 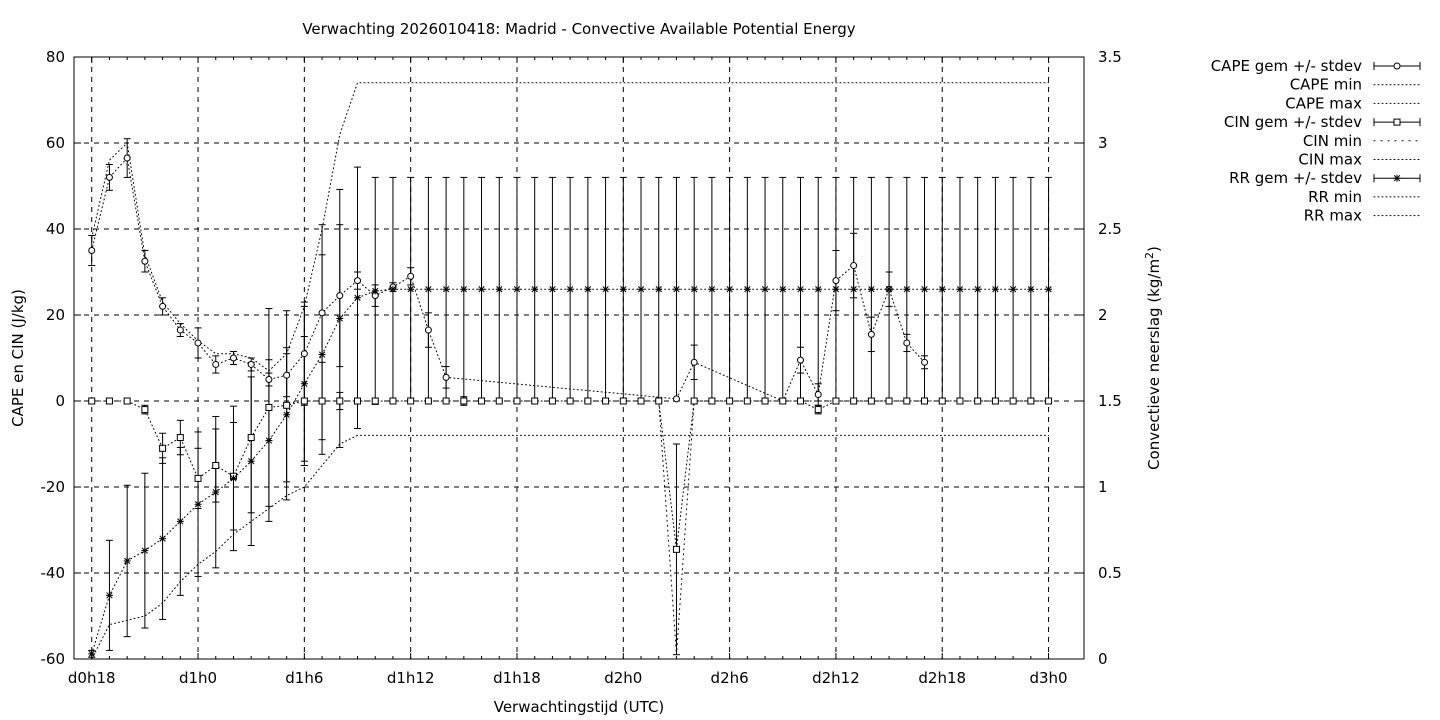 What do you see at coordinates (1397, 122) in the screenshot?
I see `legend-marker` at bounding box center [1397, 122].